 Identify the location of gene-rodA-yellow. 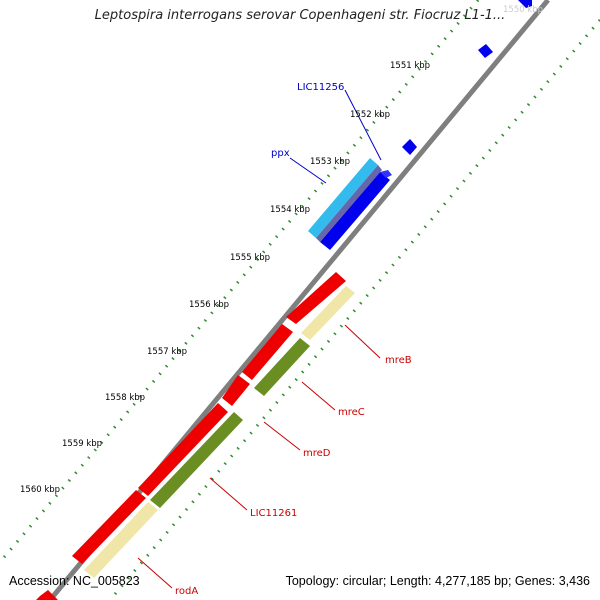
(121, 540).